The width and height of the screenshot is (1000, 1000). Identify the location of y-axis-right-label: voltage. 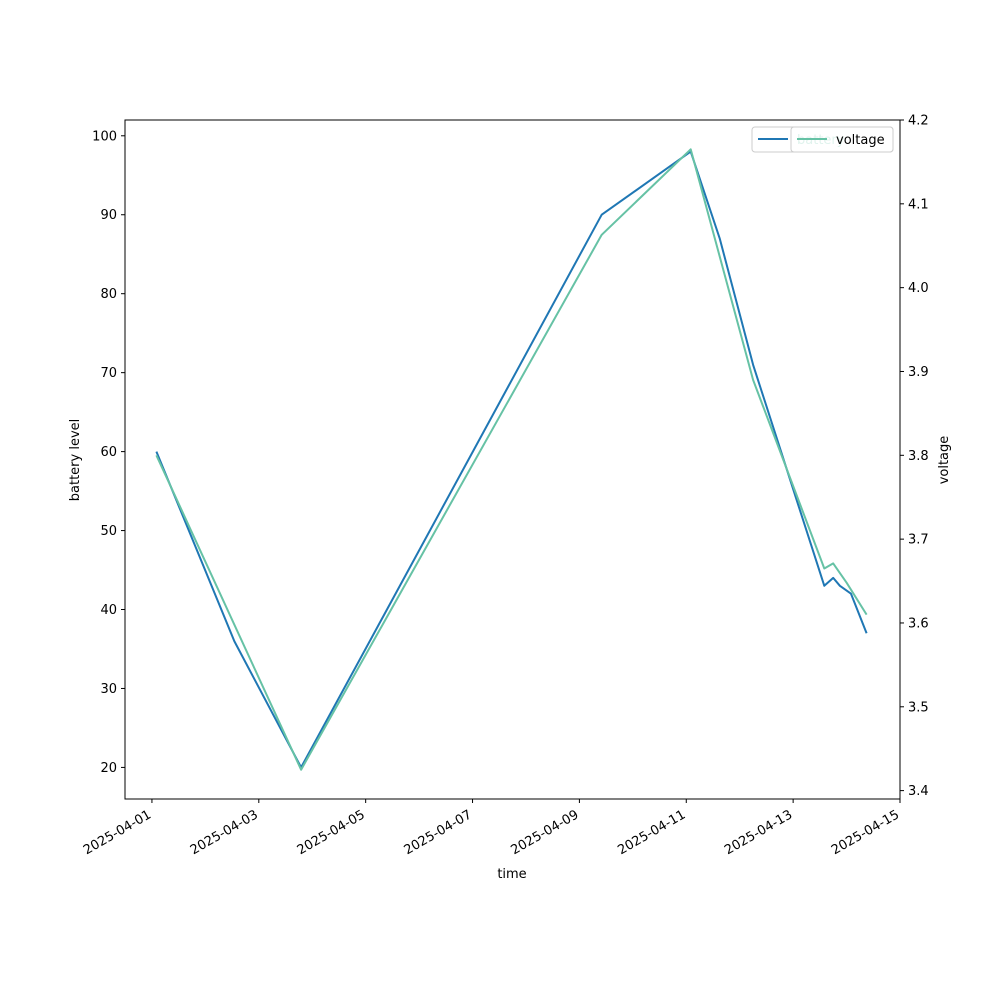
(944, 460).